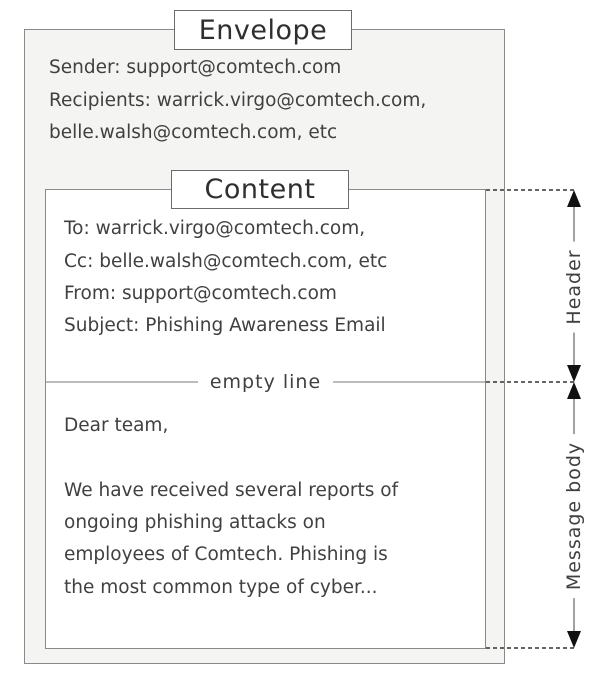 The image size is (608, 682). I want to click on body-greeting: Dear team,, so click(116, 425).